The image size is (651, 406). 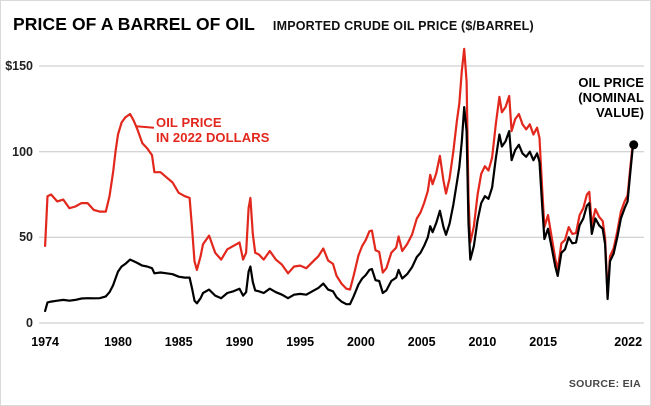 I want to click on chart-subtitle: IMPORTED CRUDE OIL PRICE ($/BARREL), so click(x=403, y=26).